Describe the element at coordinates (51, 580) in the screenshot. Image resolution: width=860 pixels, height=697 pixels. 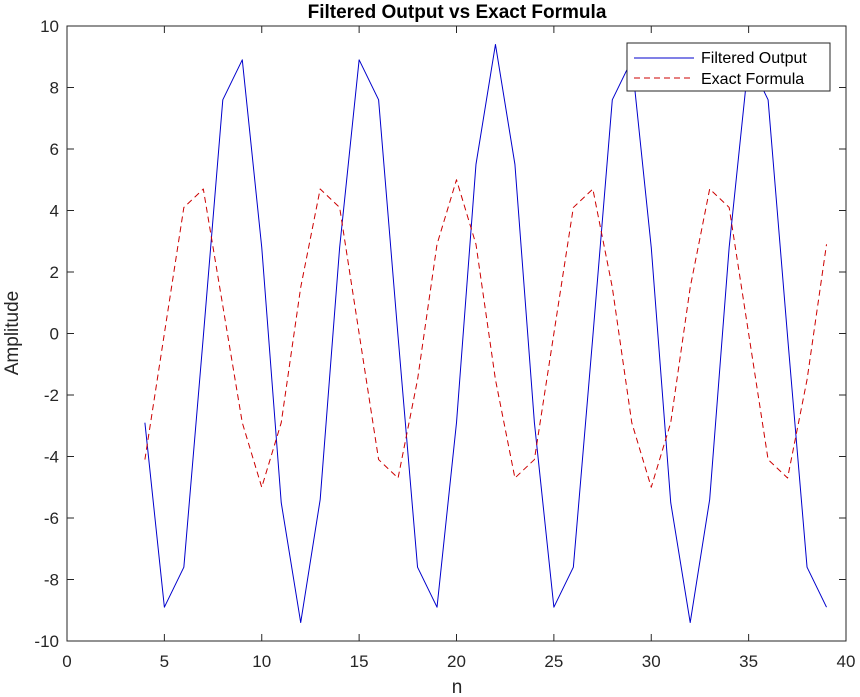
I see `y-tick-label: -8` at that location.